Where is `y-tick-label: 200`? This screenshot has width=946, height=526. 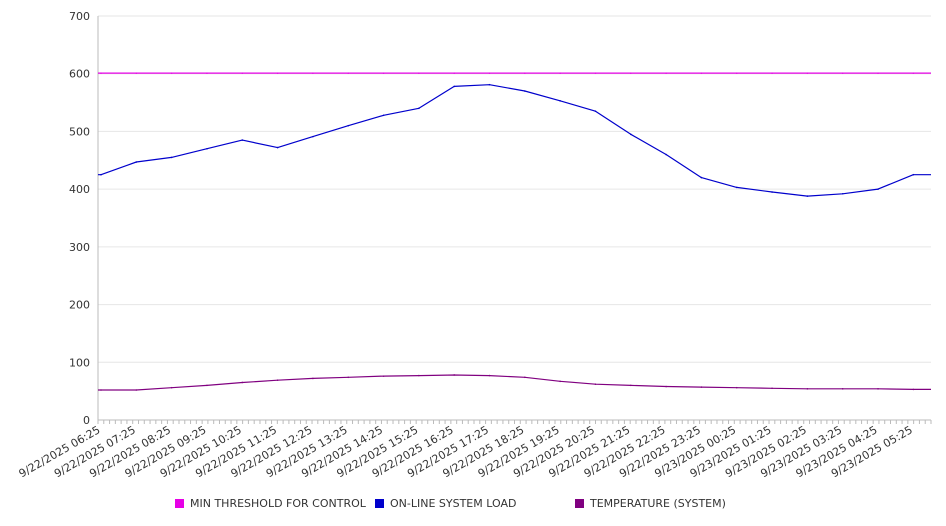 y-tick-label: 200 is located at coordinates (79, 305).